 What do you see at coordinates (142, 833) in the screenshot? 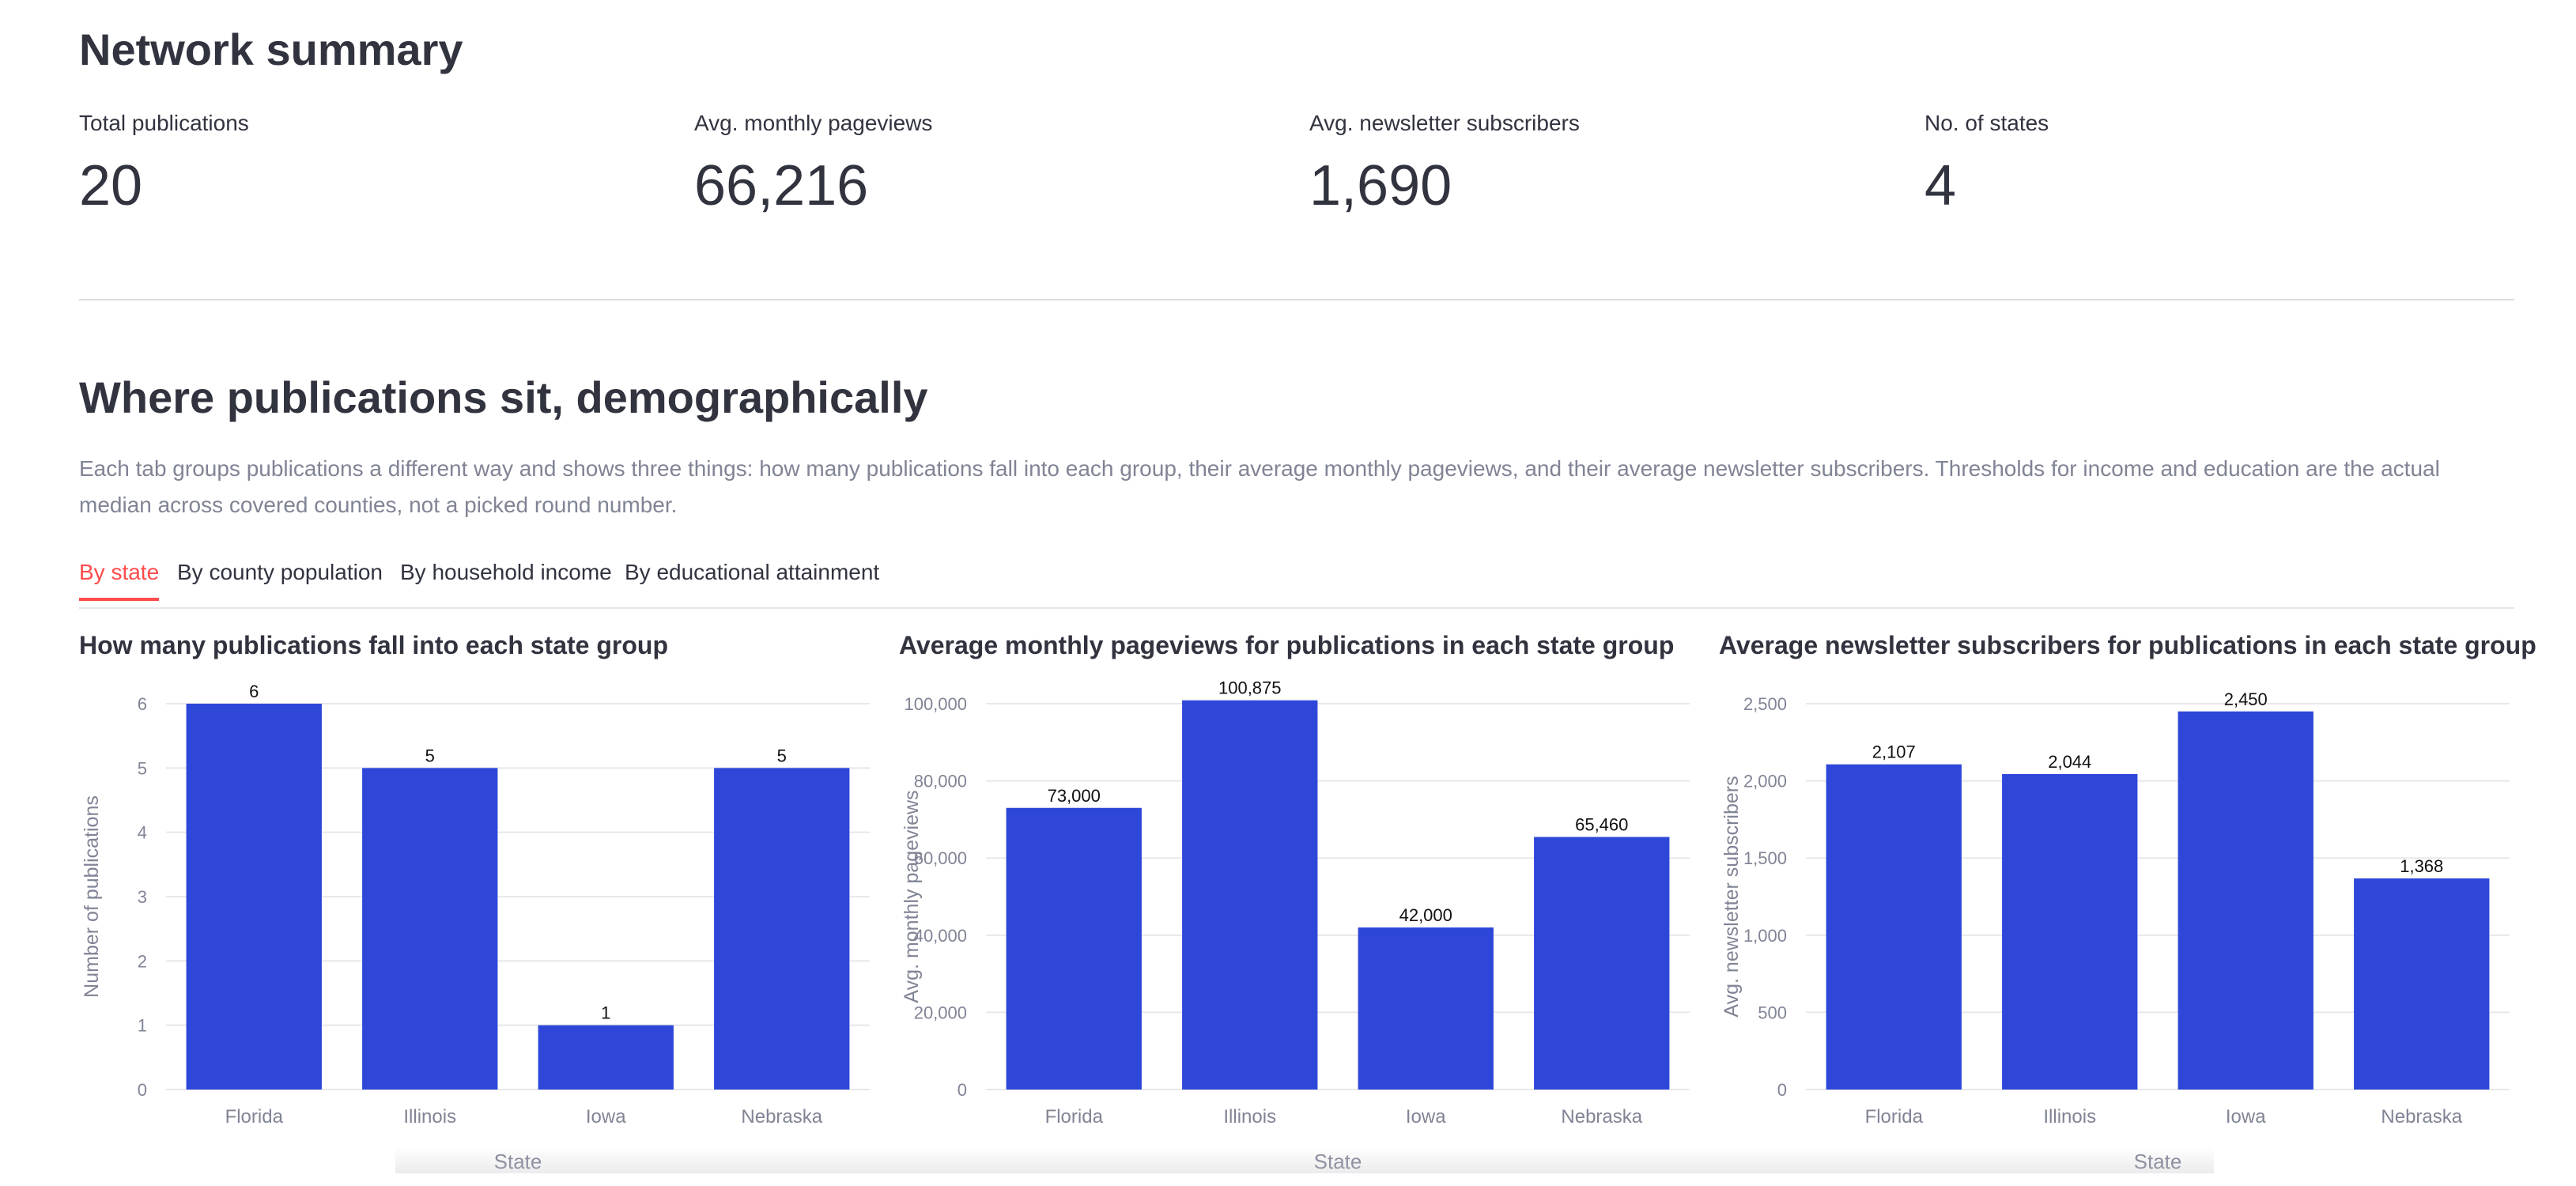
I see `y-tick-label: 4` at bounding box center [142, 833].